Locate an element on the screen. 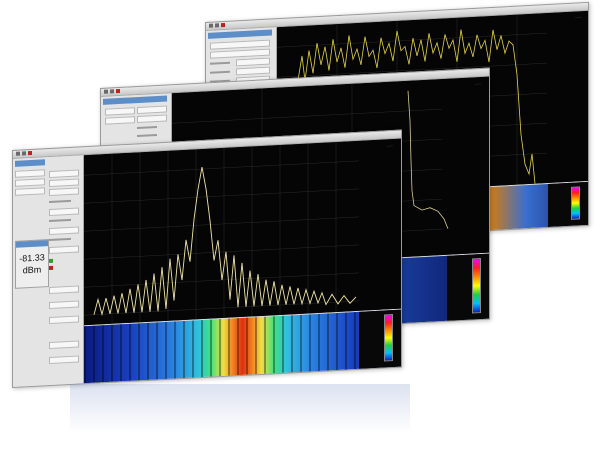  level-unit: dBm is located at coordinates (32, 270).